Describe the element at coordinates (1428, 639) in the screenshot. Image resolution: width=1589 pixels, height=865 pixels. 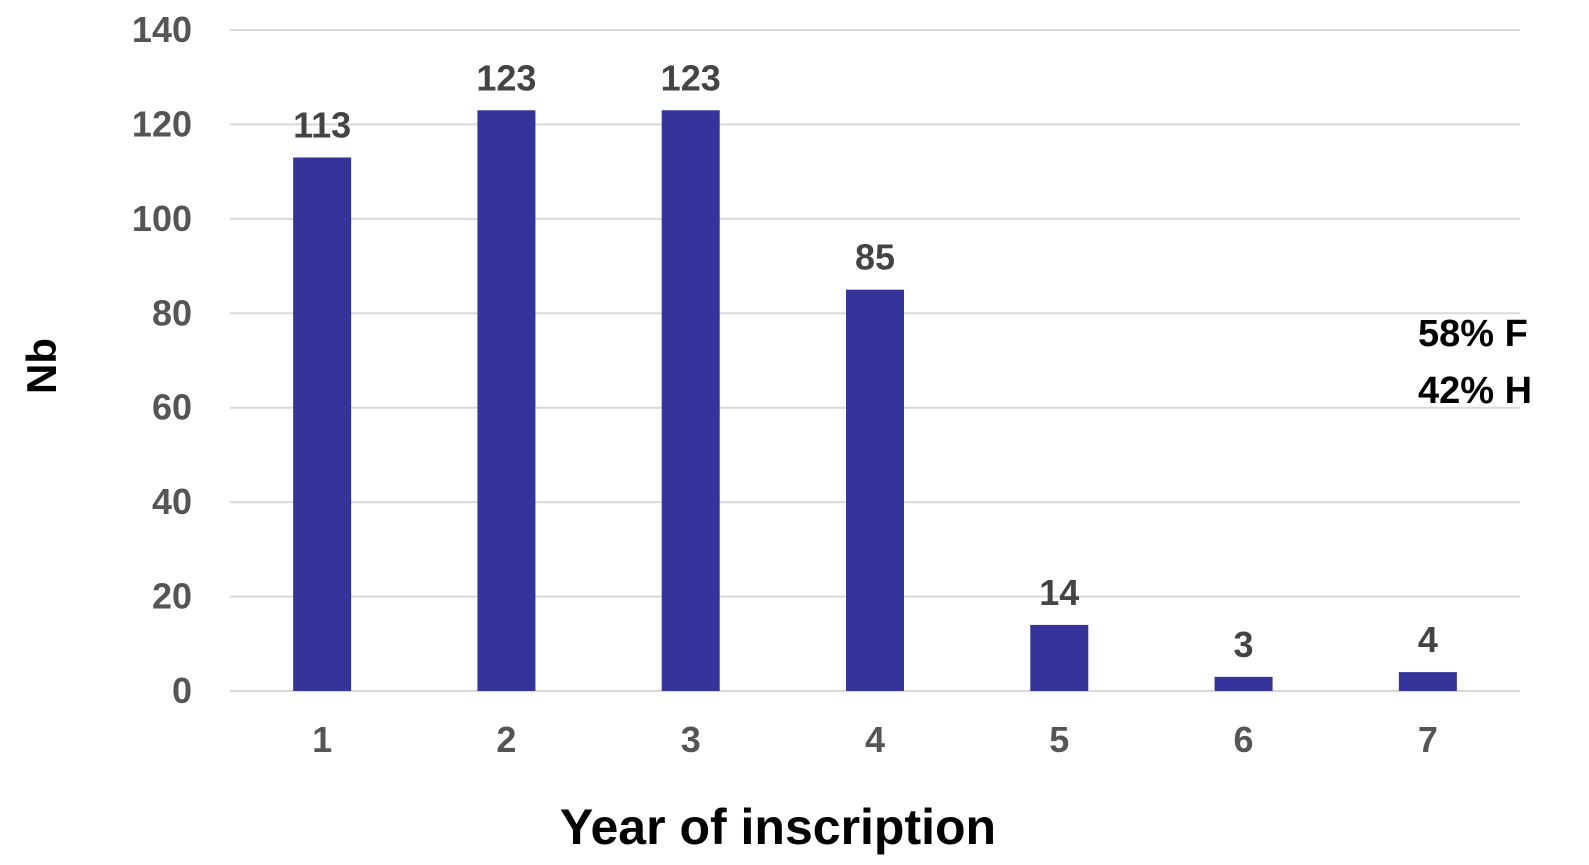
I see `data-label-7: 4` at that location.